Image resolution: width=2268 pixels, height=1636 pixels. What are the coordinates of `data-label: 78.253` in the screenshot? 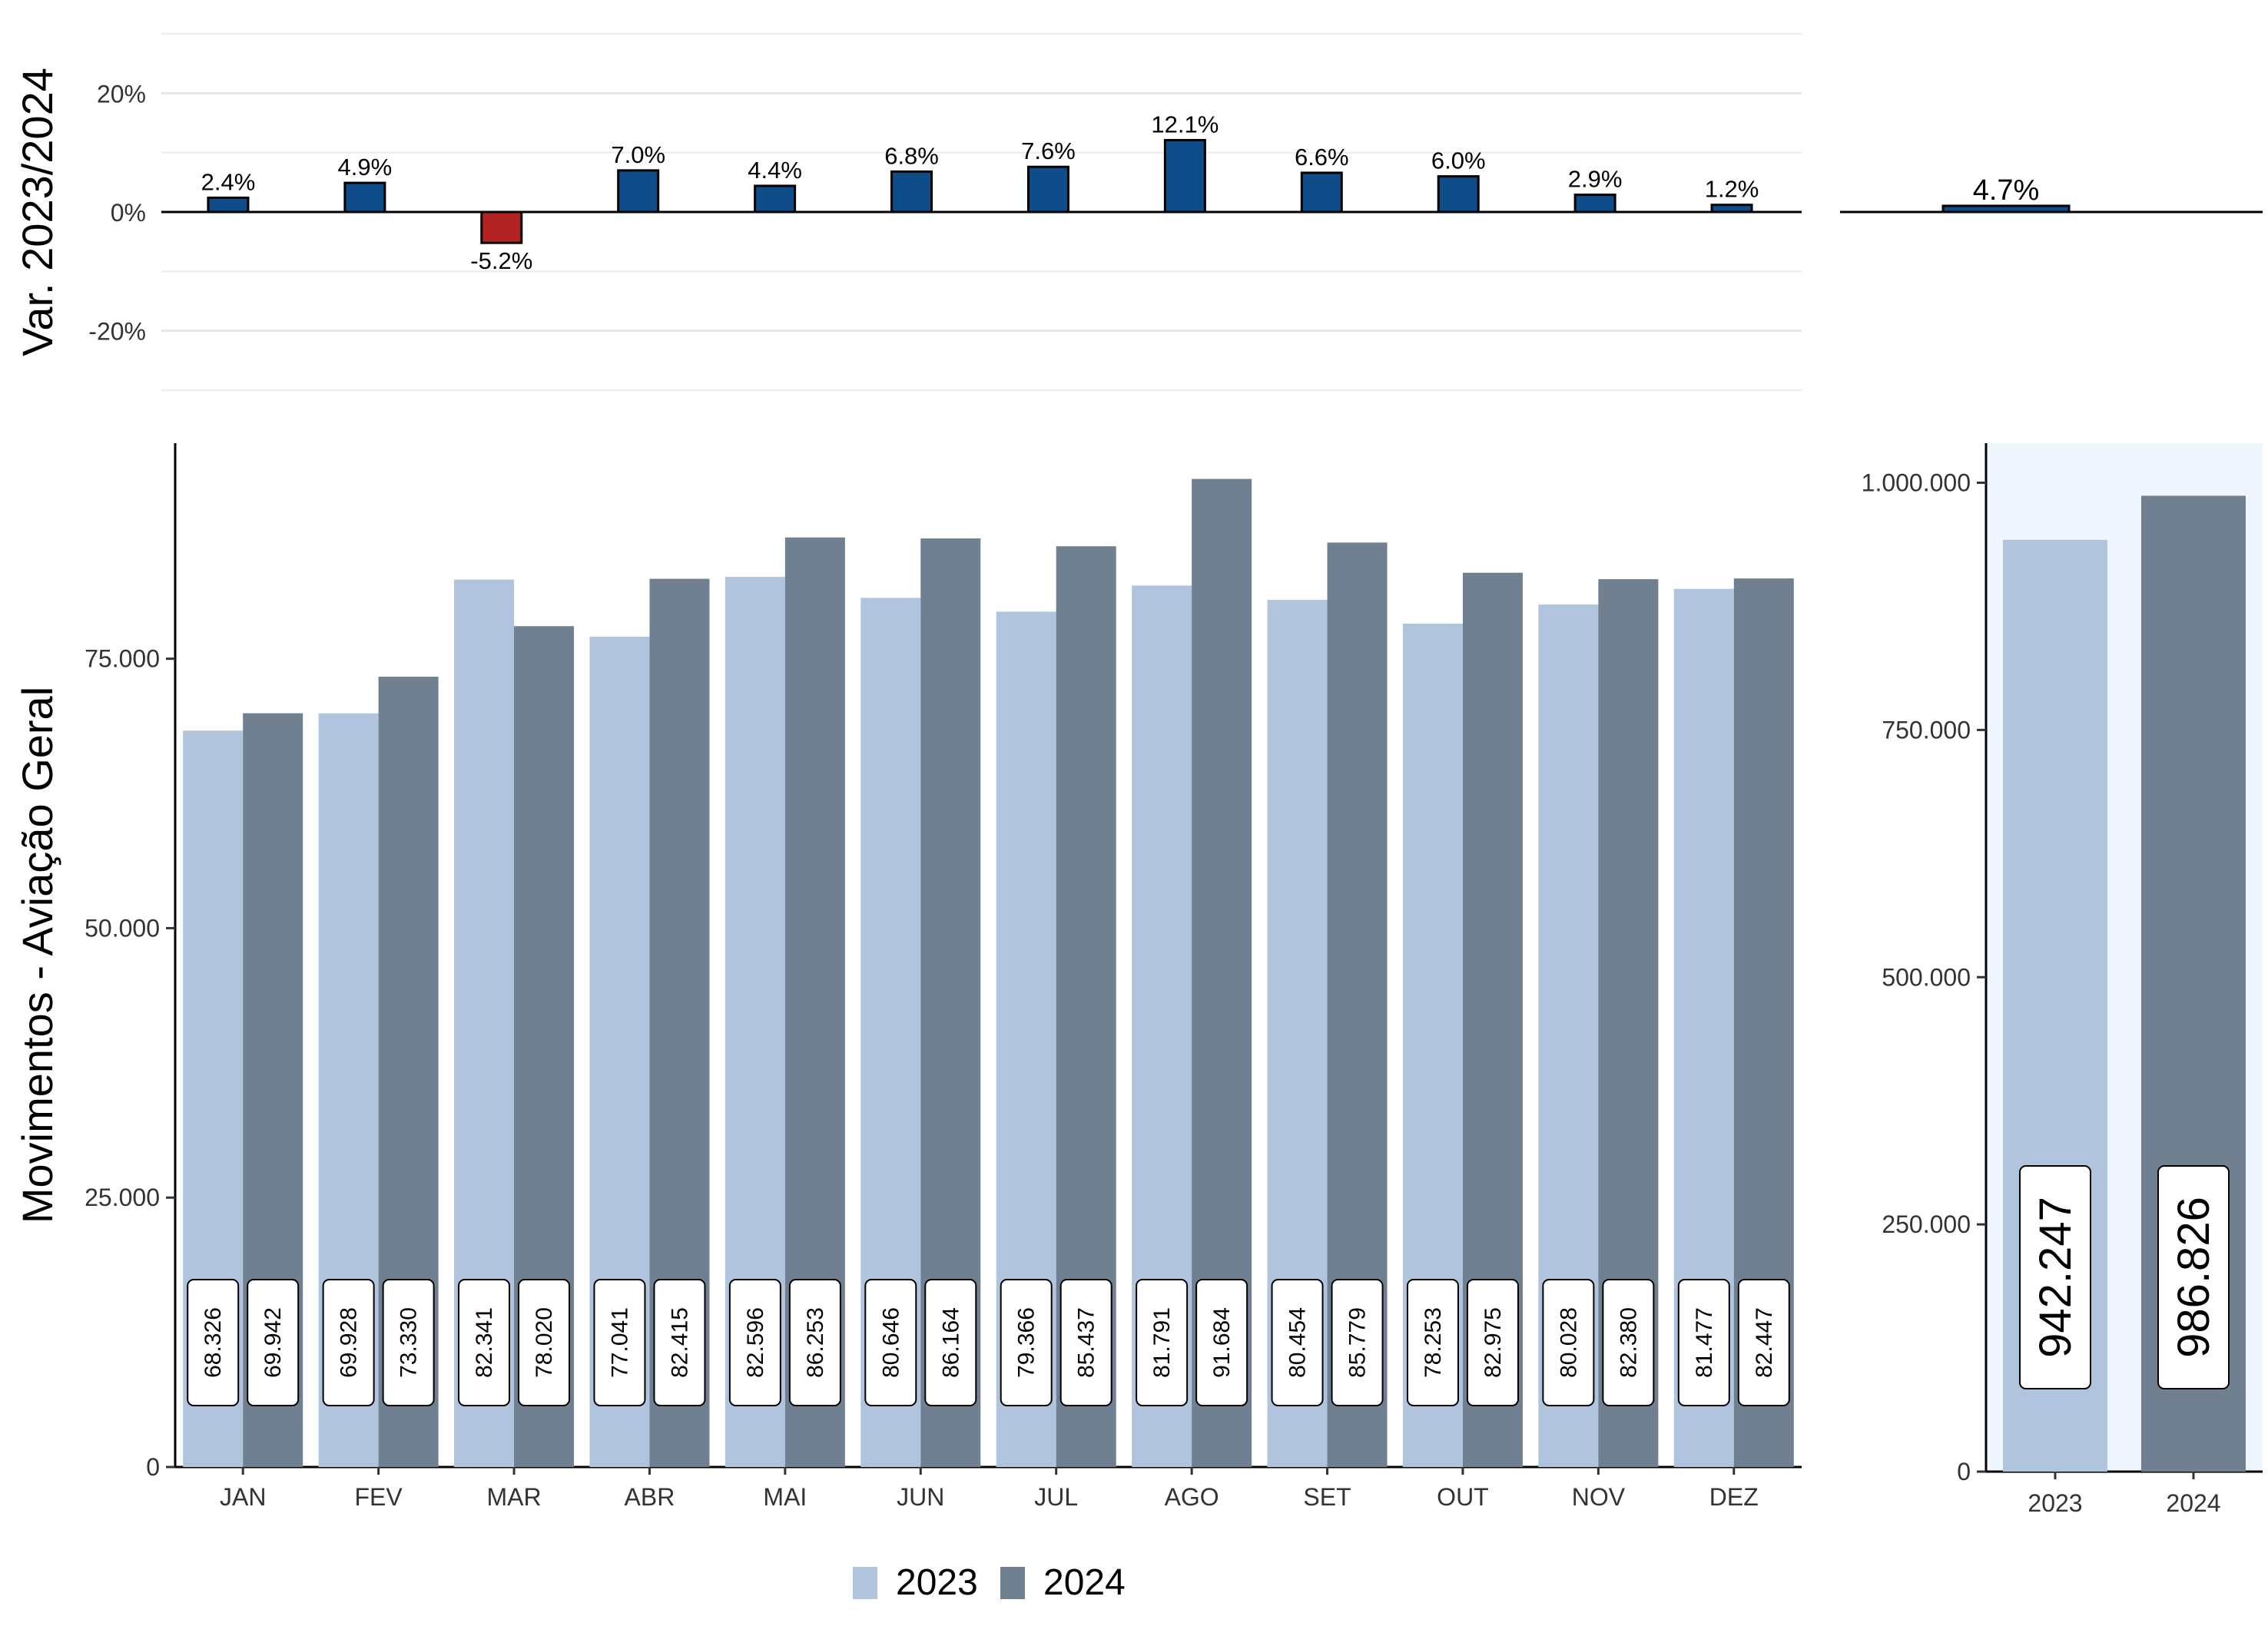 It's located at (1433, 1342).